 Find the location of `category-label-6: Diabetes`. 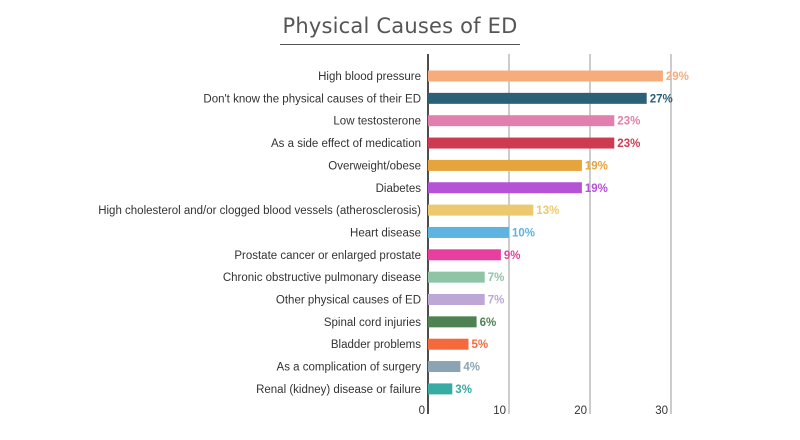

category-label-6: Diabetes is located at coordinates (399, 189).